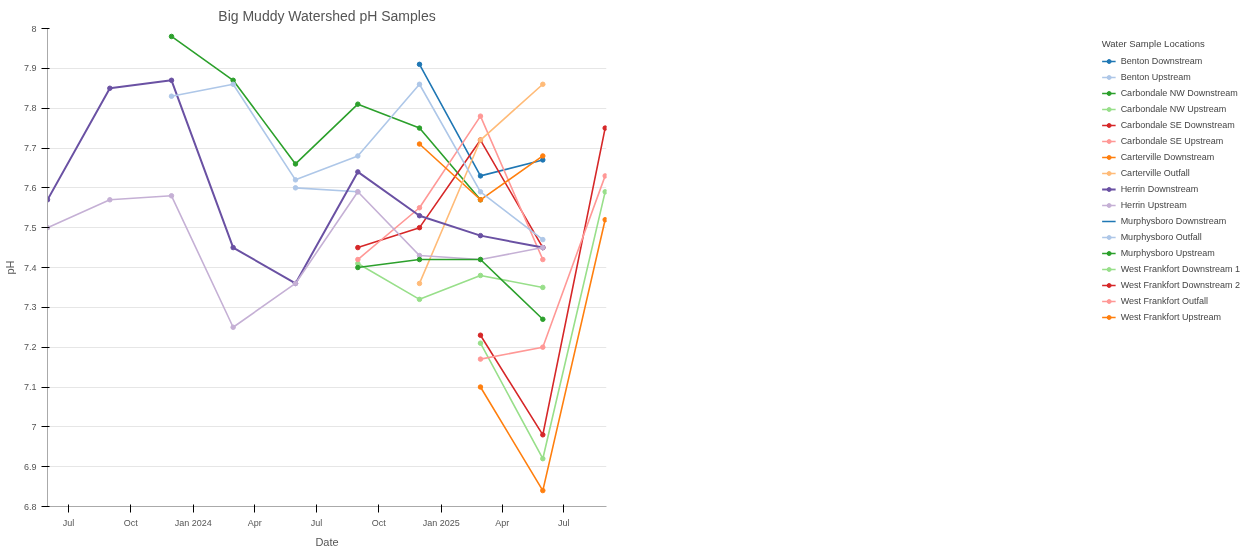  Describe the element at coordinates (30, 506) in the screenshot. I see `y-tick-label: 6.8` at that location.